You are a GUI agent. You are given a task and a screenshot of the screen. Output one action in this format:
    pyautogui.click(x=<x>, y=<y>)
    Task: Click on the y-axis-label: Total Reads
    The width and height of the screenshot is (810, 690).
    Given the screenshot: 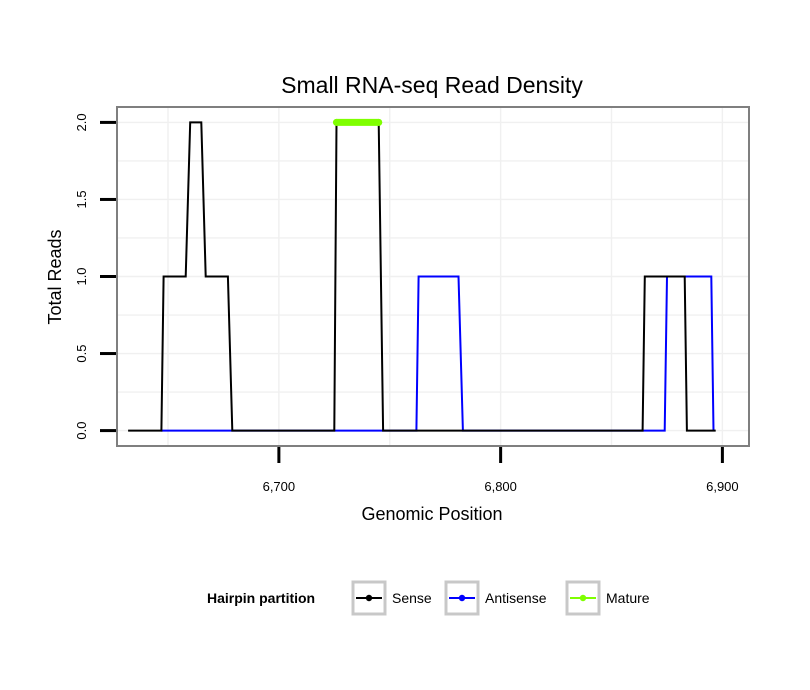 What is the action you would take?
    pyautogui.click(x=55, y=276)
    